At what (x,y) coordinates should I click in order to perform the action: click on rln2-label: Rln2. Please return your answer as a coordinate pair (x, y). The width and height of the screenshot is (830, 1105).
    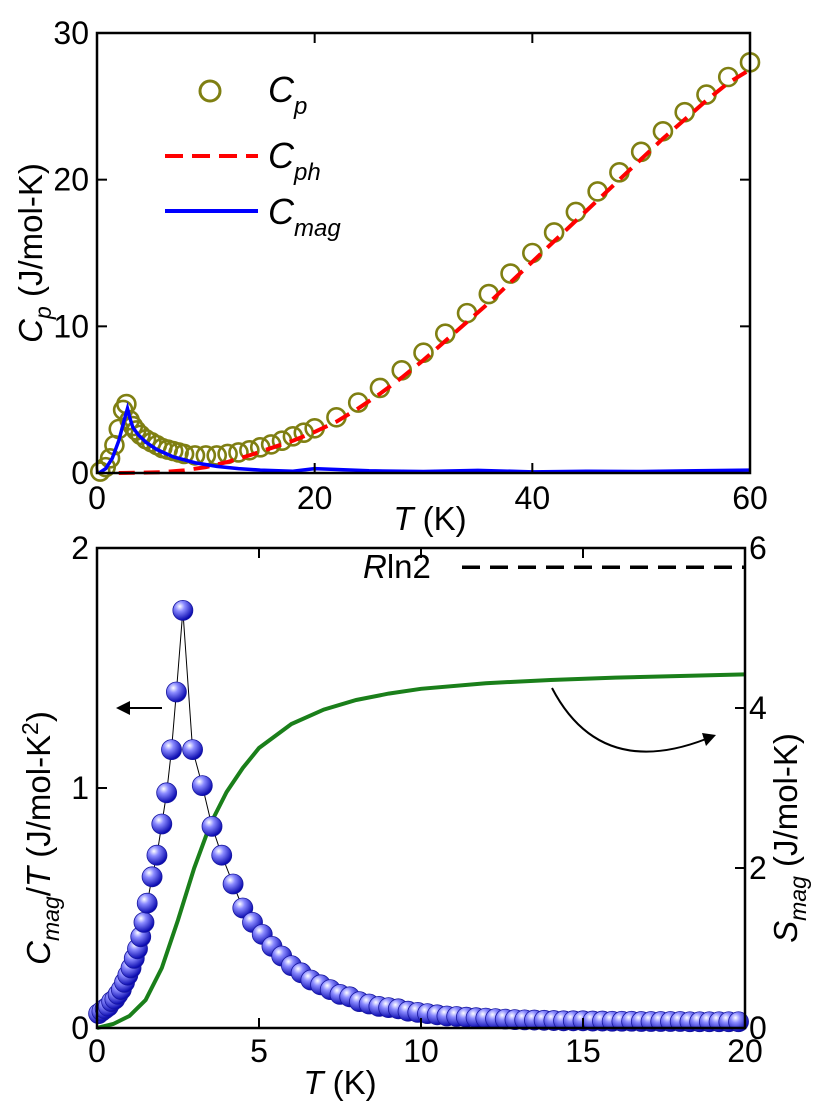
    Looking at the image, I should click on (397, 566).